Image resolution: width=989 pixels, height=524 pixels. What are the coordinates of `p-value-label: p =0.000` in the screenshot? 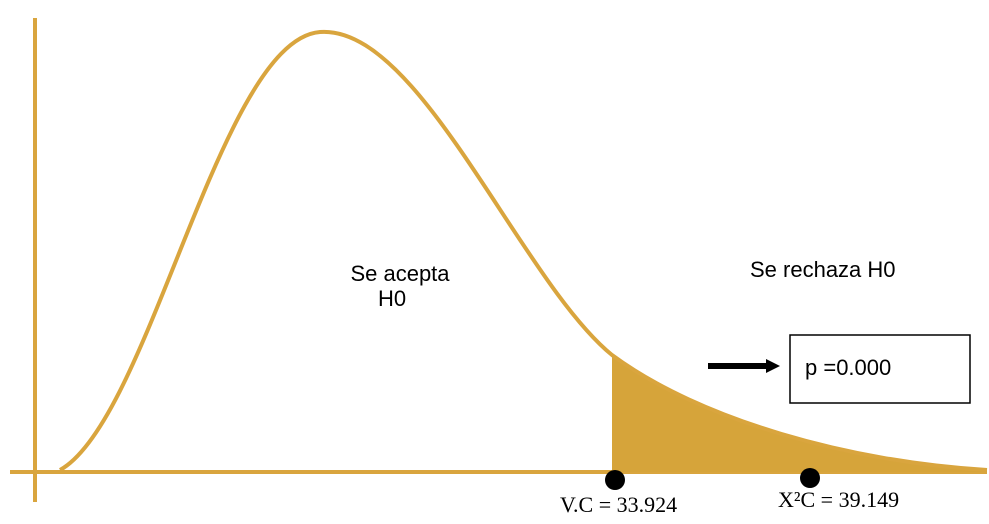 It's located at (848, 367).